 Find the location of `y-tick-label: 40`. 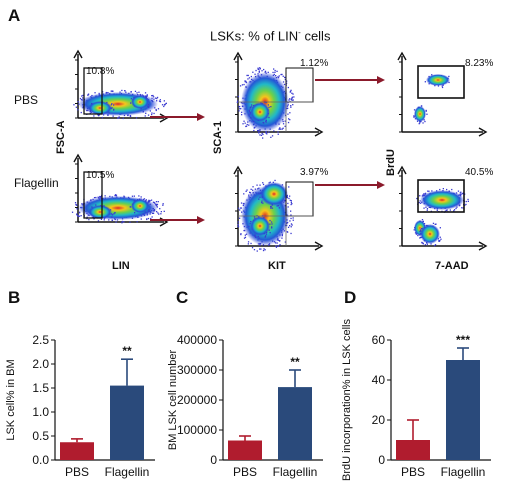

y-tick-label: 40 is located at coordinates (379, 380).